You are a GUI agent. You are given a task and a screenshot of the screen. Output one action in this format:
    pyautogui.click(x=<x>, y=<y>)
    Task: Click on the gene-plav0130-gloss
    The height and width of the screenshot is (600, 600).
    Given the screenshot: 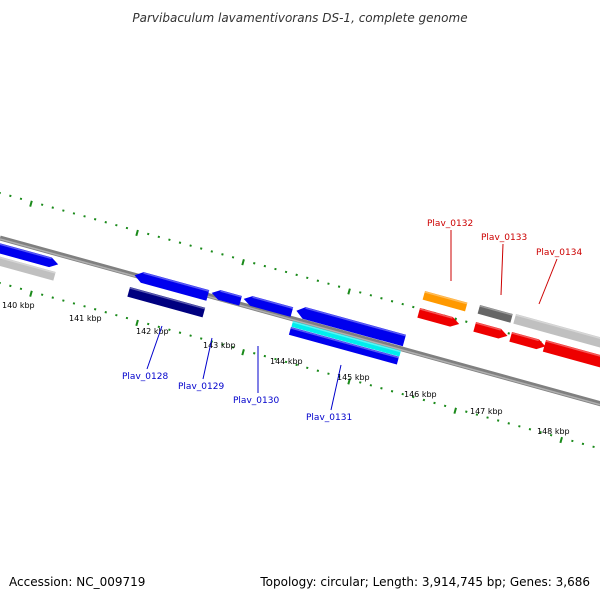 What is the action you would take?
    pyautogui.click(x=273, y=302)
    